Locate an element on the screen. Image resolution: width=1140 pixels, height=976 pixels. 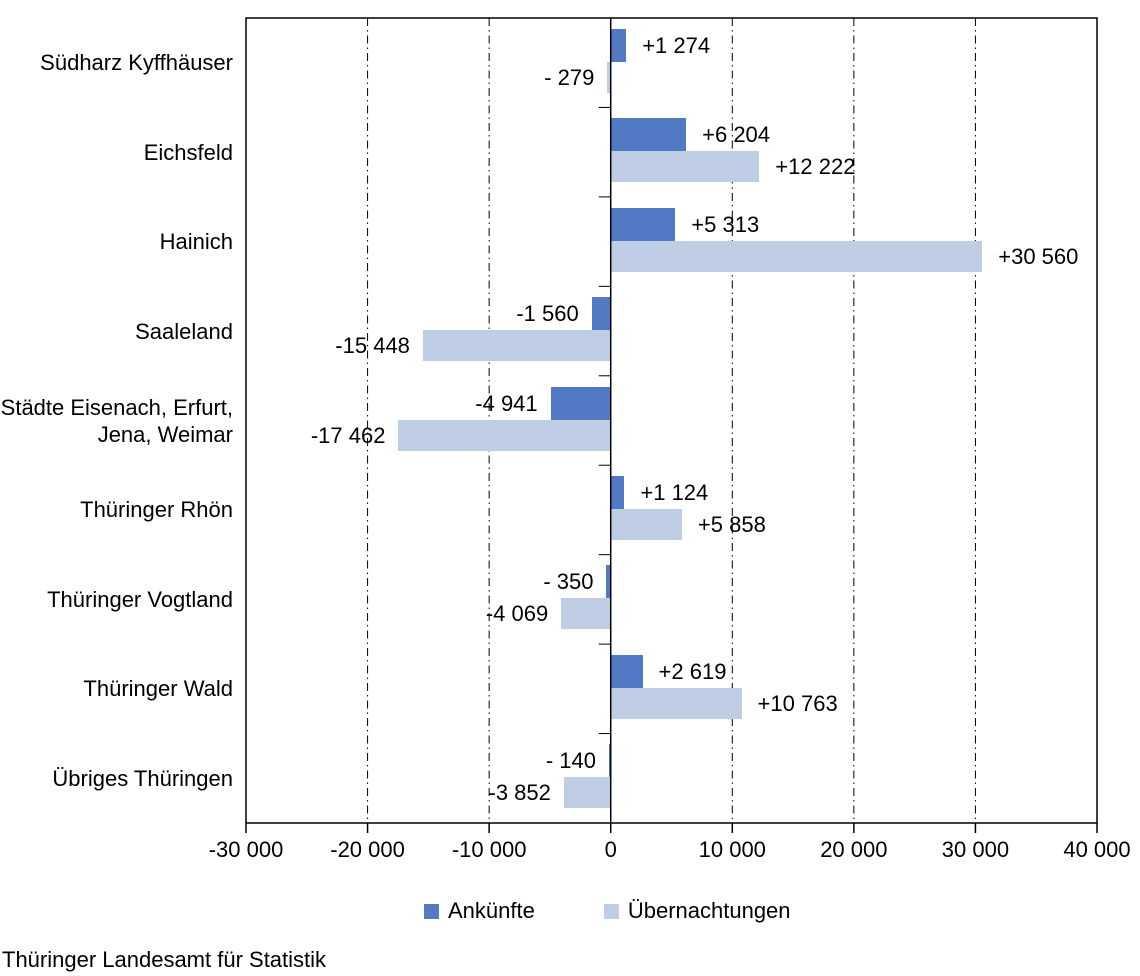
x-tick-label: -30 000 is located at coordinates (246, 849).